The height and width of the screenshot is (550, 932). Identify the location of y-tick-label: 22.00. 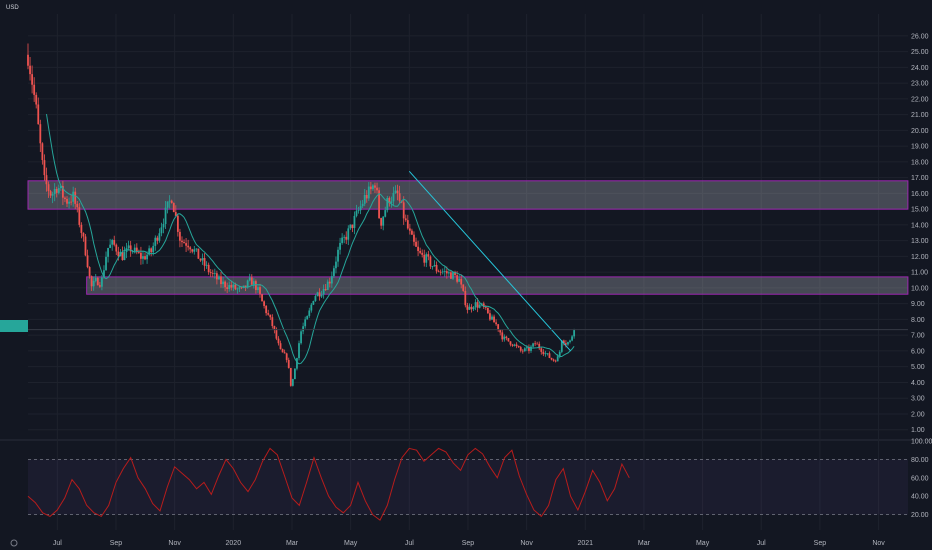
(920, 99).